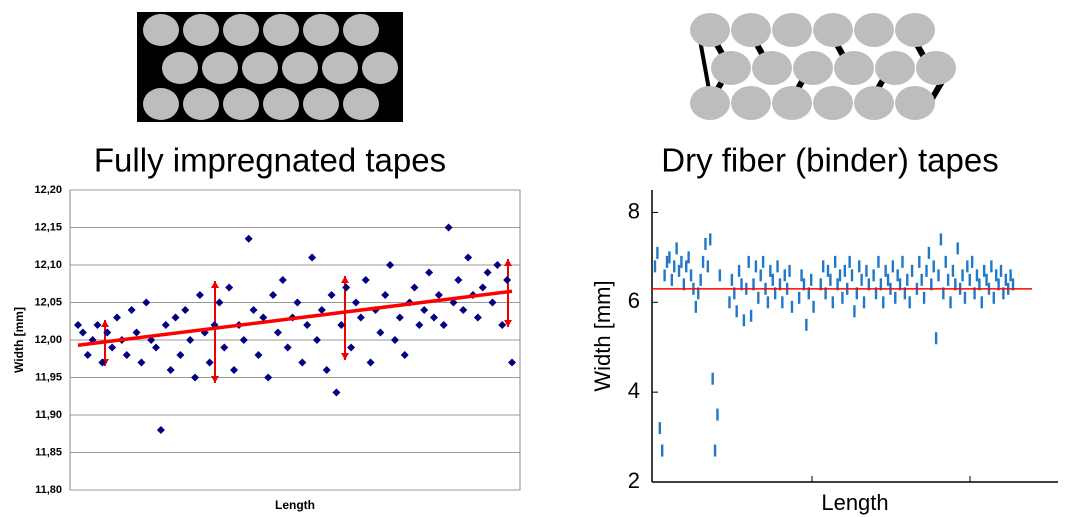  What do you see at coordinates (48, 340) in the screenshot?
I see `y-tick-label: 12,00` at bounding box center [48, 340].